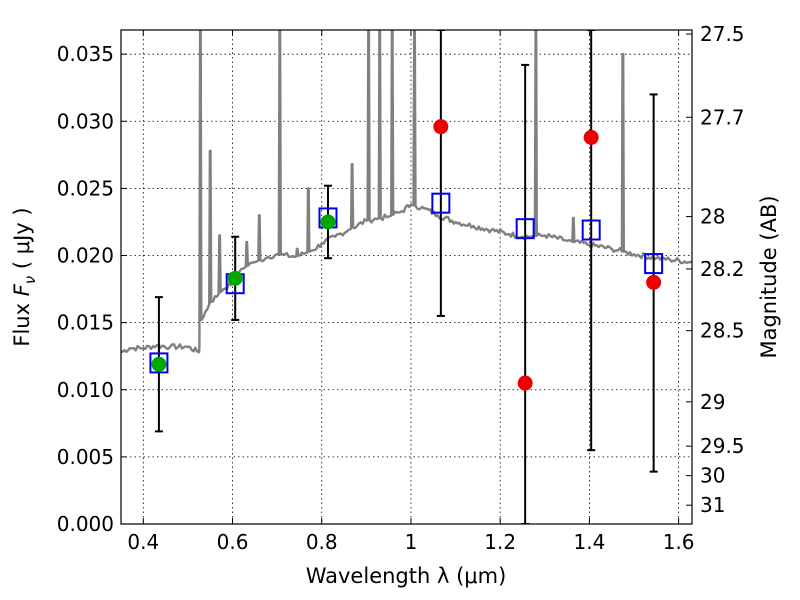 The width and height of the screenshot is (800, 600). What do you see at coordinates (722, 331) in the screenshot?
I see `magnitude-tick-label: 28.5` at bounding box center [722, 331].